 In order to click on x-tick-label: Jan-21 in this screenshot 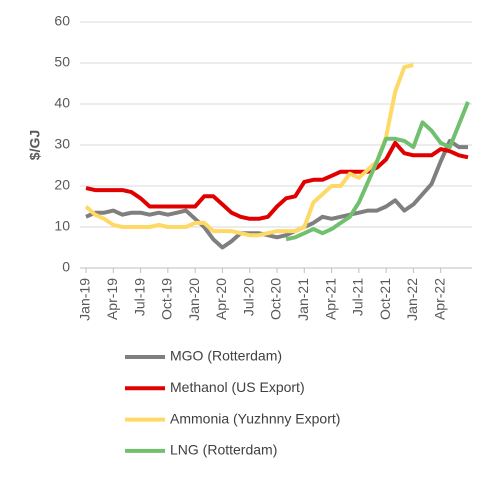, I will do `click(303, 299)`.